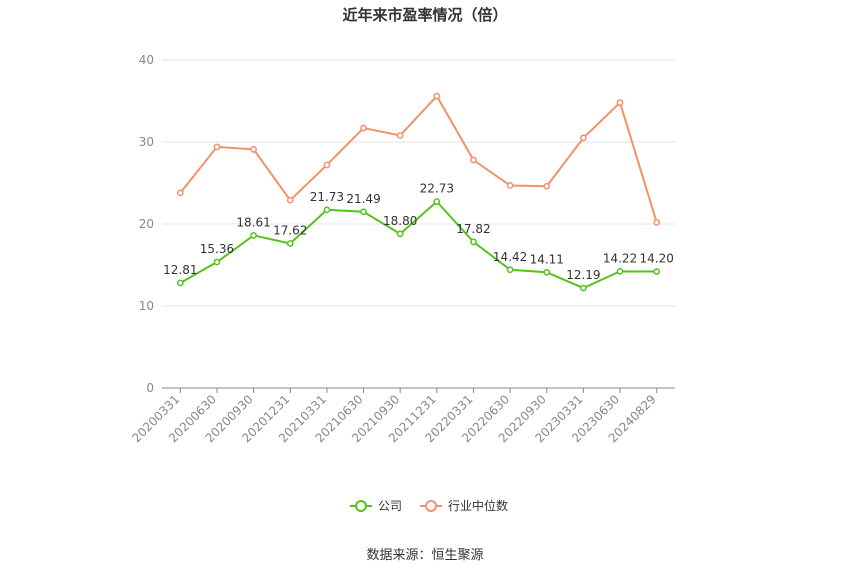 This screenshot has height=575, width=850. I want to click on series-company, so click(418, 245).